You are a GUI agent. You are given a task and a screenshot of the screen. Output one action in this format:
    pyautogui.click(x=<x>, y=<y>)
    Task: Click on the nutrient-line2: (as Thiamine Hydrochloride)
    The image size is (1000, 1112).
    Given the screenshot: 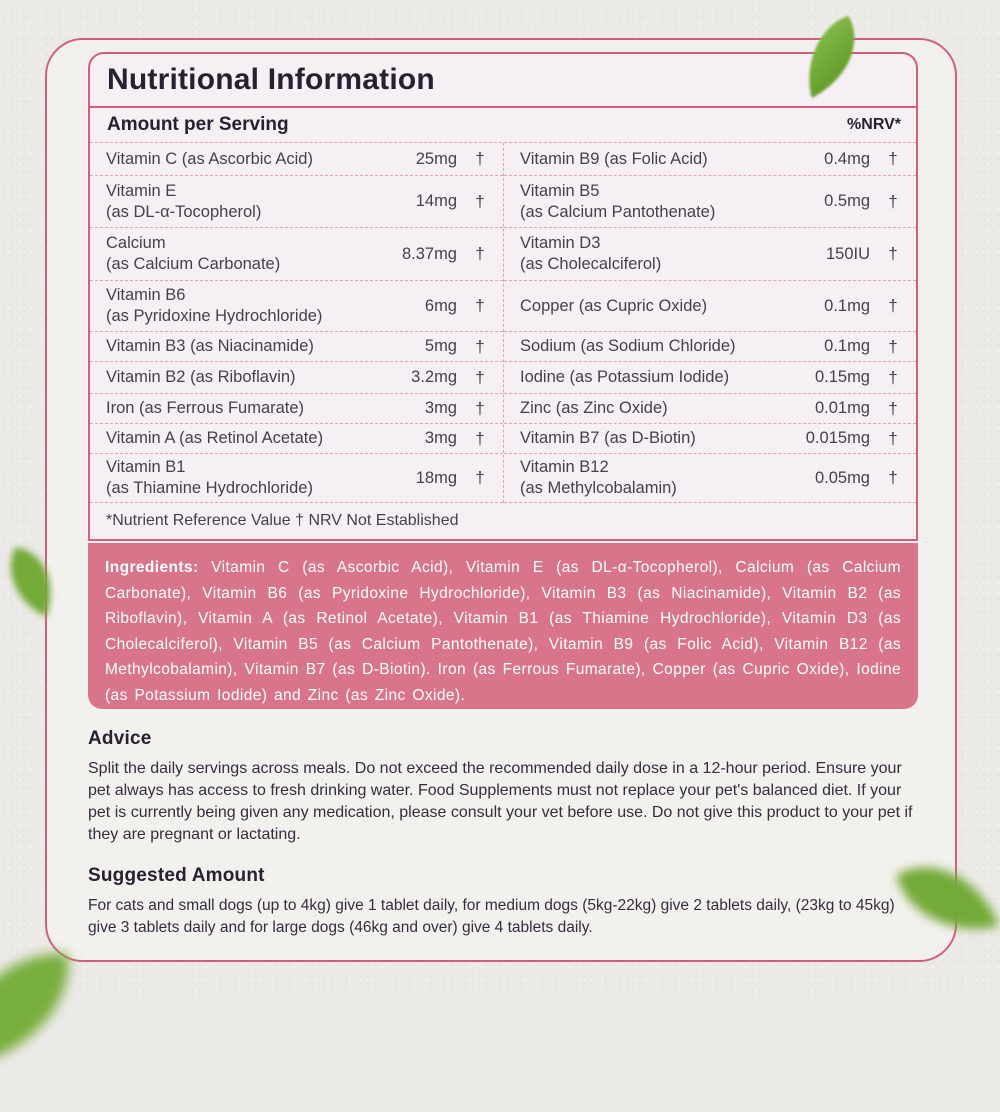 What is the action you would take?
    pyautogui.click(x=209, y=488)
    